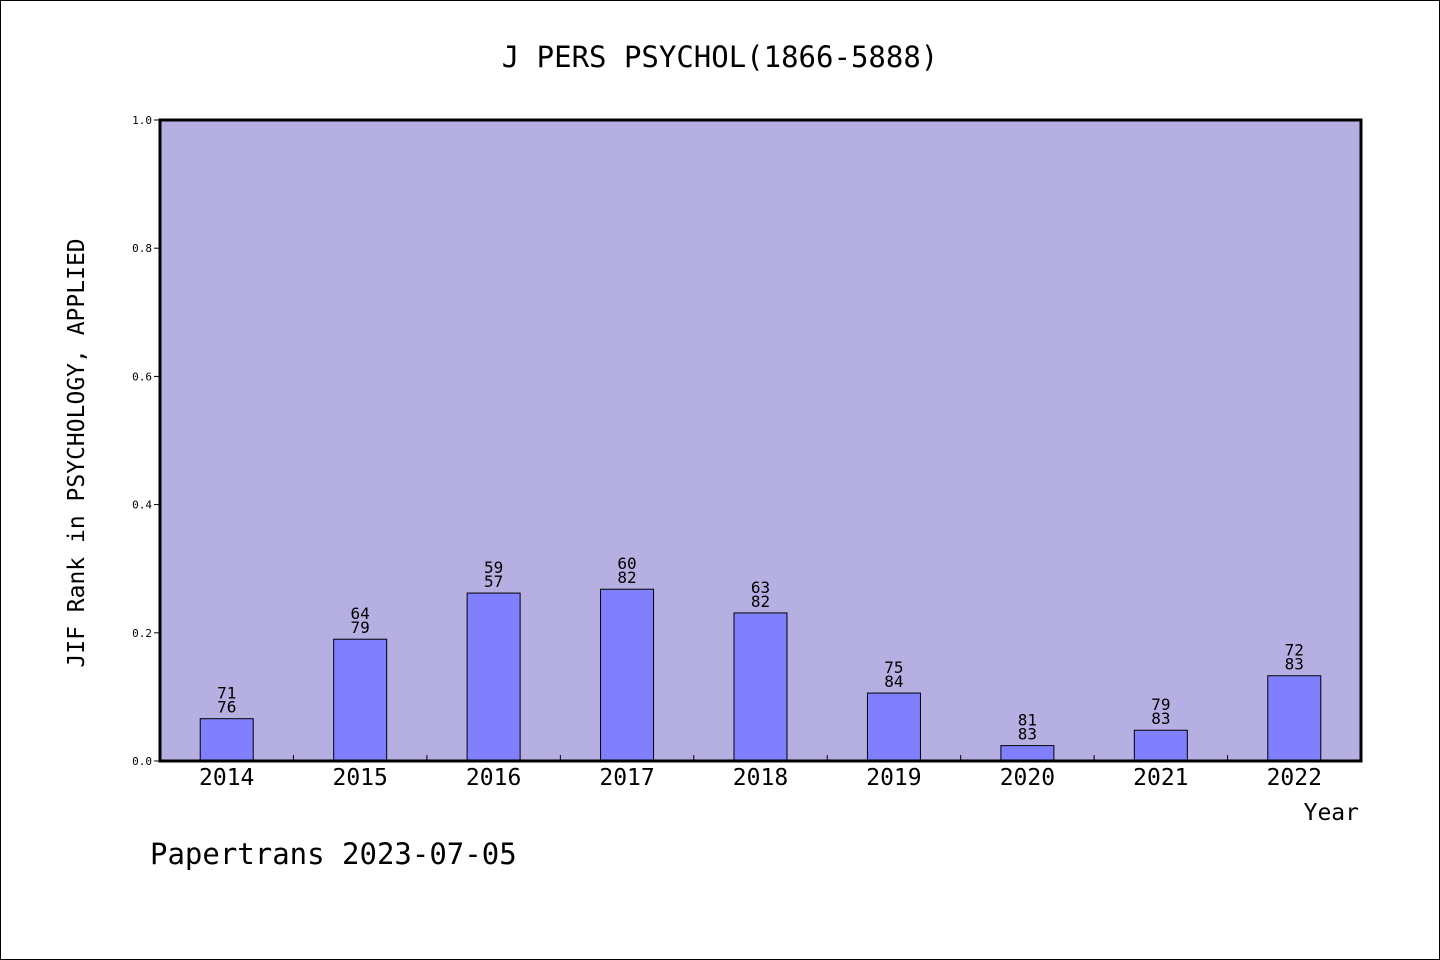 The width and height of the screenshot is (1440, 960). What do you see at coordinates (226, 707) in the screenshot?
I see `total-label: 76` at bounding box center [226, 707].